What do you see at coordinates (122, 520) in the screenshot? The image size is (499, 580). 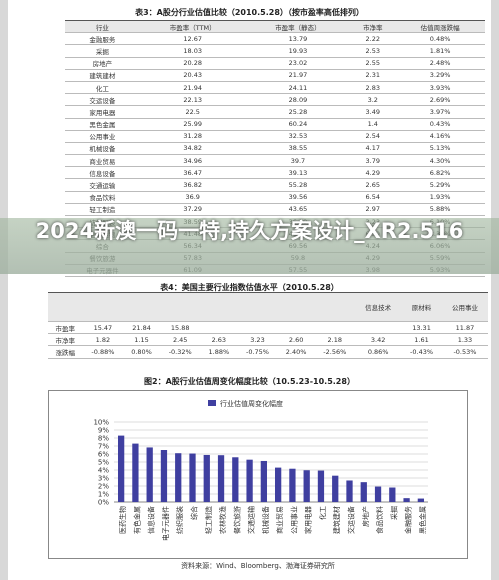 I see `x-tick-label: 医药生物` at bounding box center [122, 520].